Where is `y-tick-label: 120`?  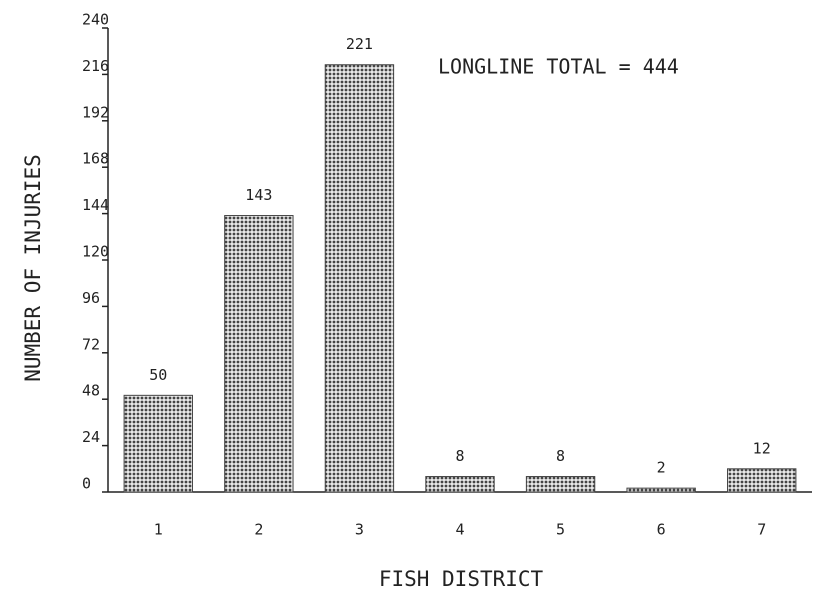 y-tick-label: 120 is located at coordinates (95, 252).